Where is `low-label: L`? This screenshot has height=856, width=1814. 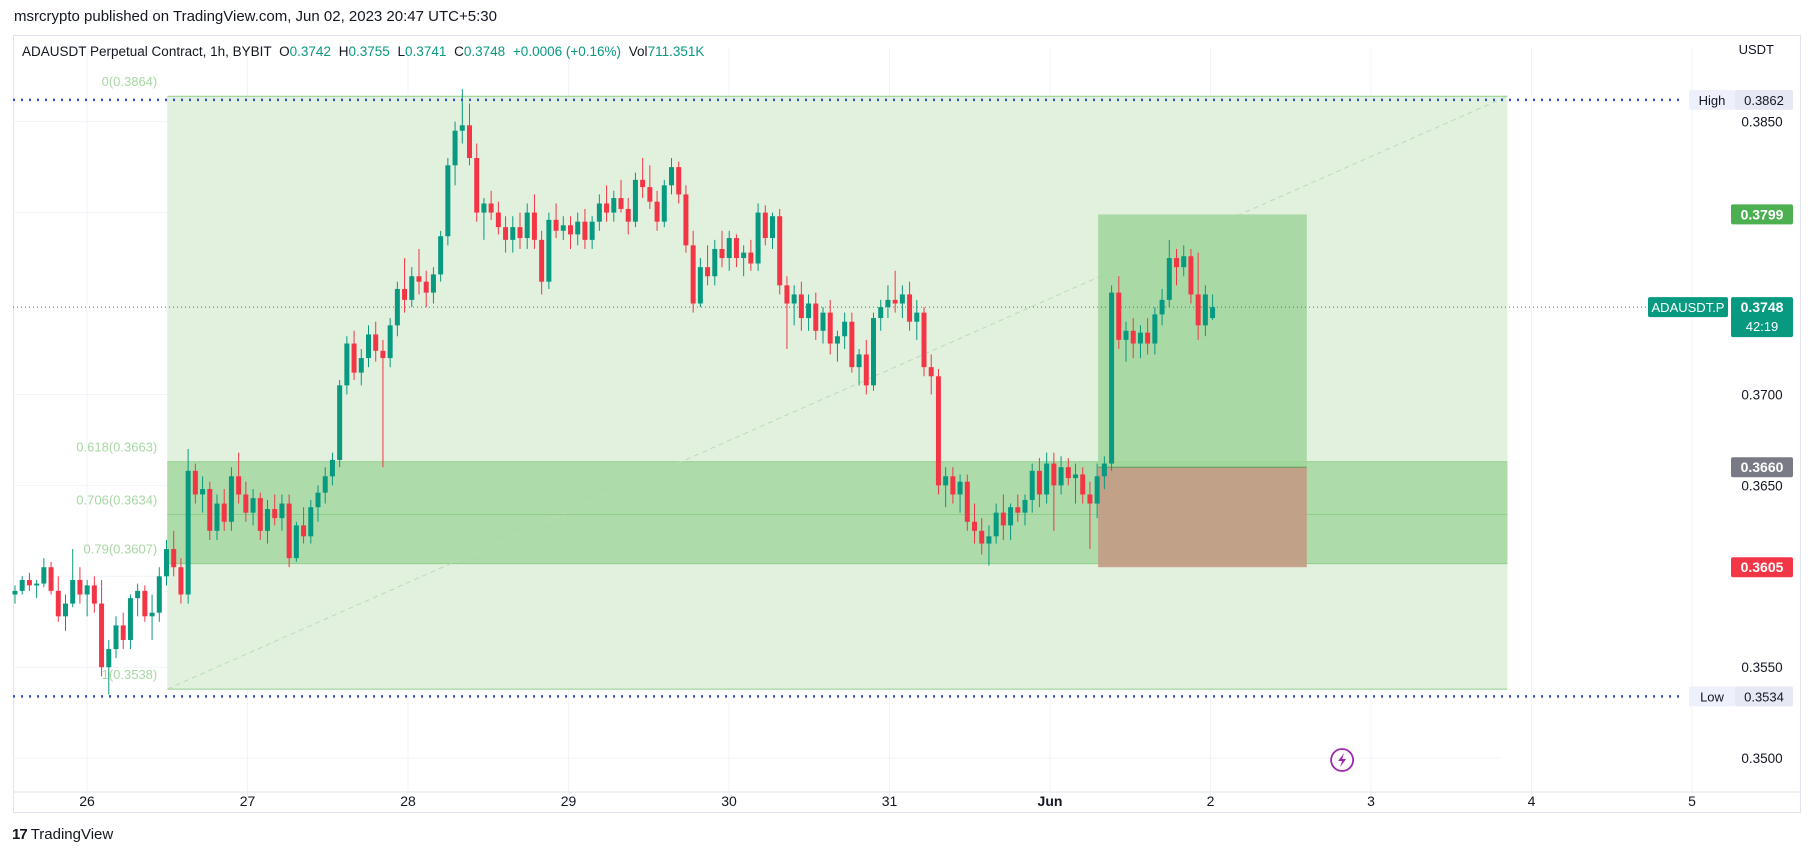
low-label: L is located at coordinates (401, 51).